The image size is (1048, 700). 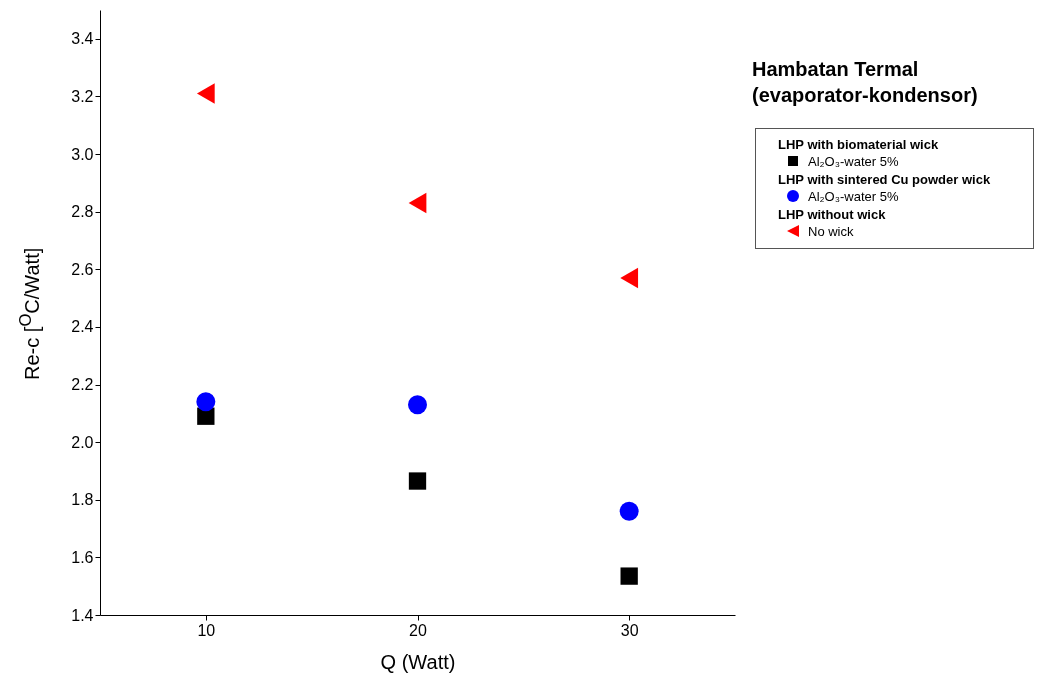 What do you see at coordinates (82, 39) in the screenshot?
I see `y-tick-label: 3.4` at bounding box center [82, 39].